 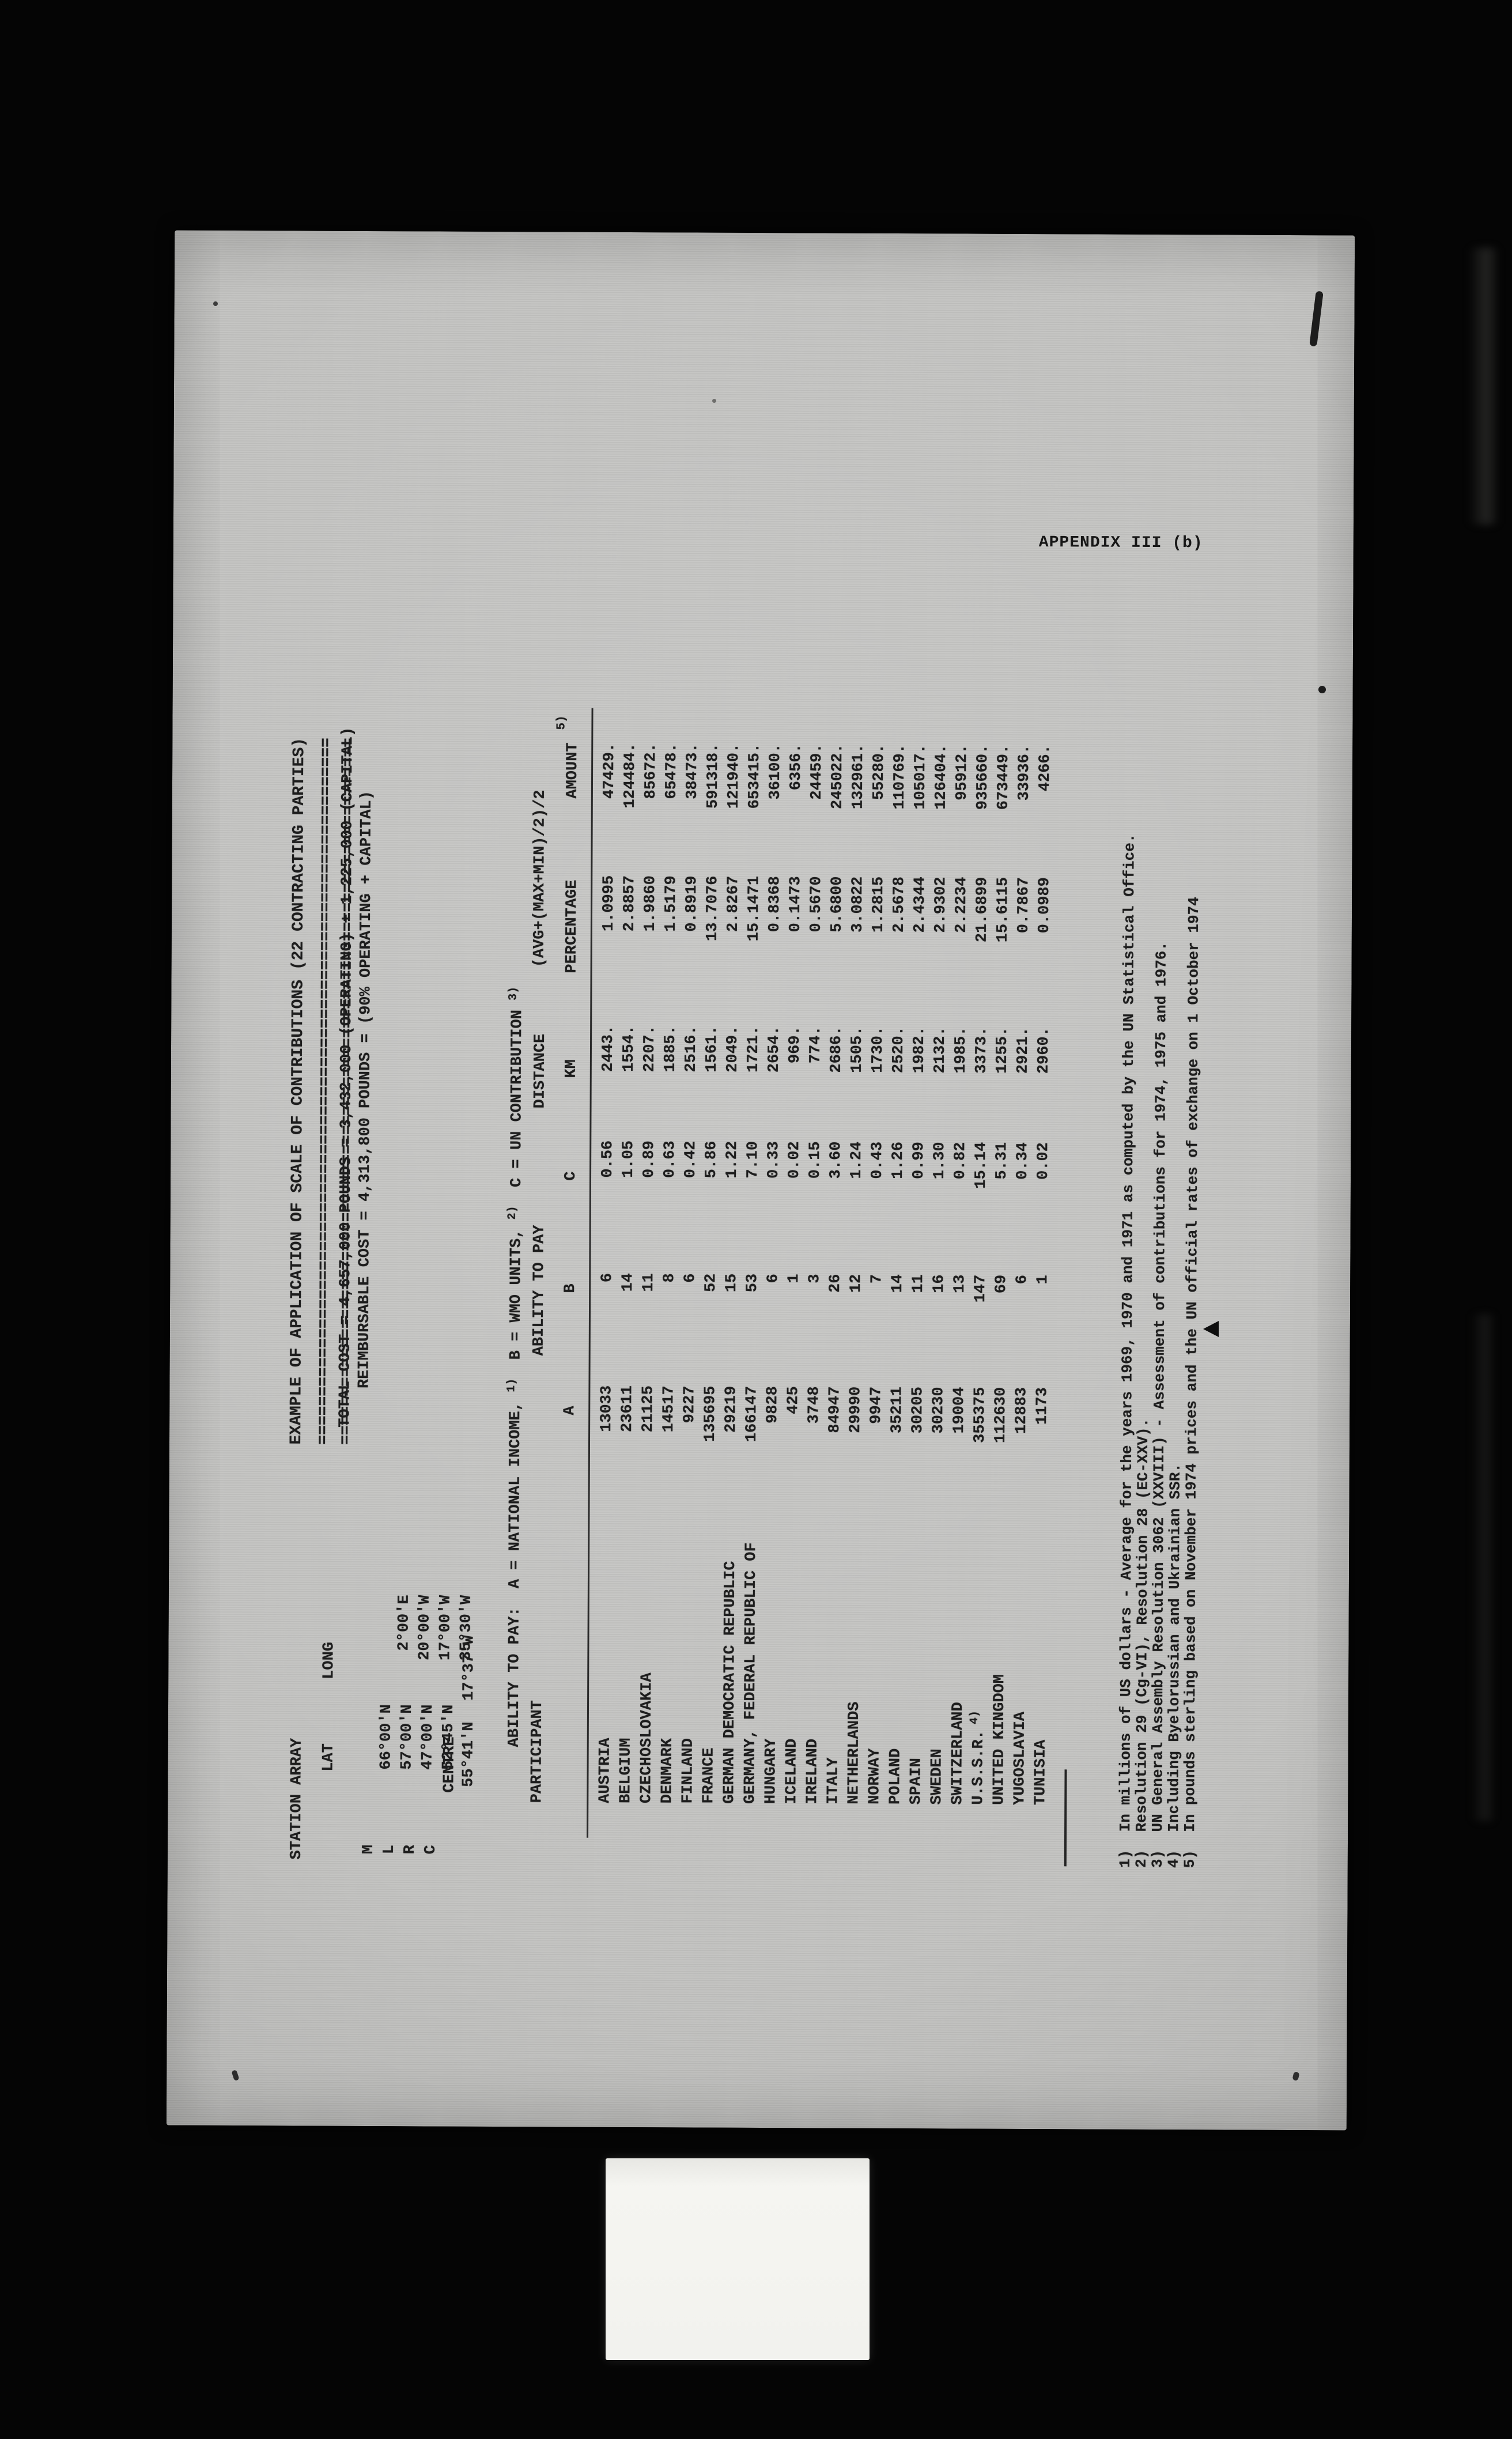 What do you see at coordinates (1044, 1289) in the screenshot?
I see `table-row: TUNISIA 1173 1 0.02 2960. 0.0989 4266.` at bounding box center [1044, 1289].